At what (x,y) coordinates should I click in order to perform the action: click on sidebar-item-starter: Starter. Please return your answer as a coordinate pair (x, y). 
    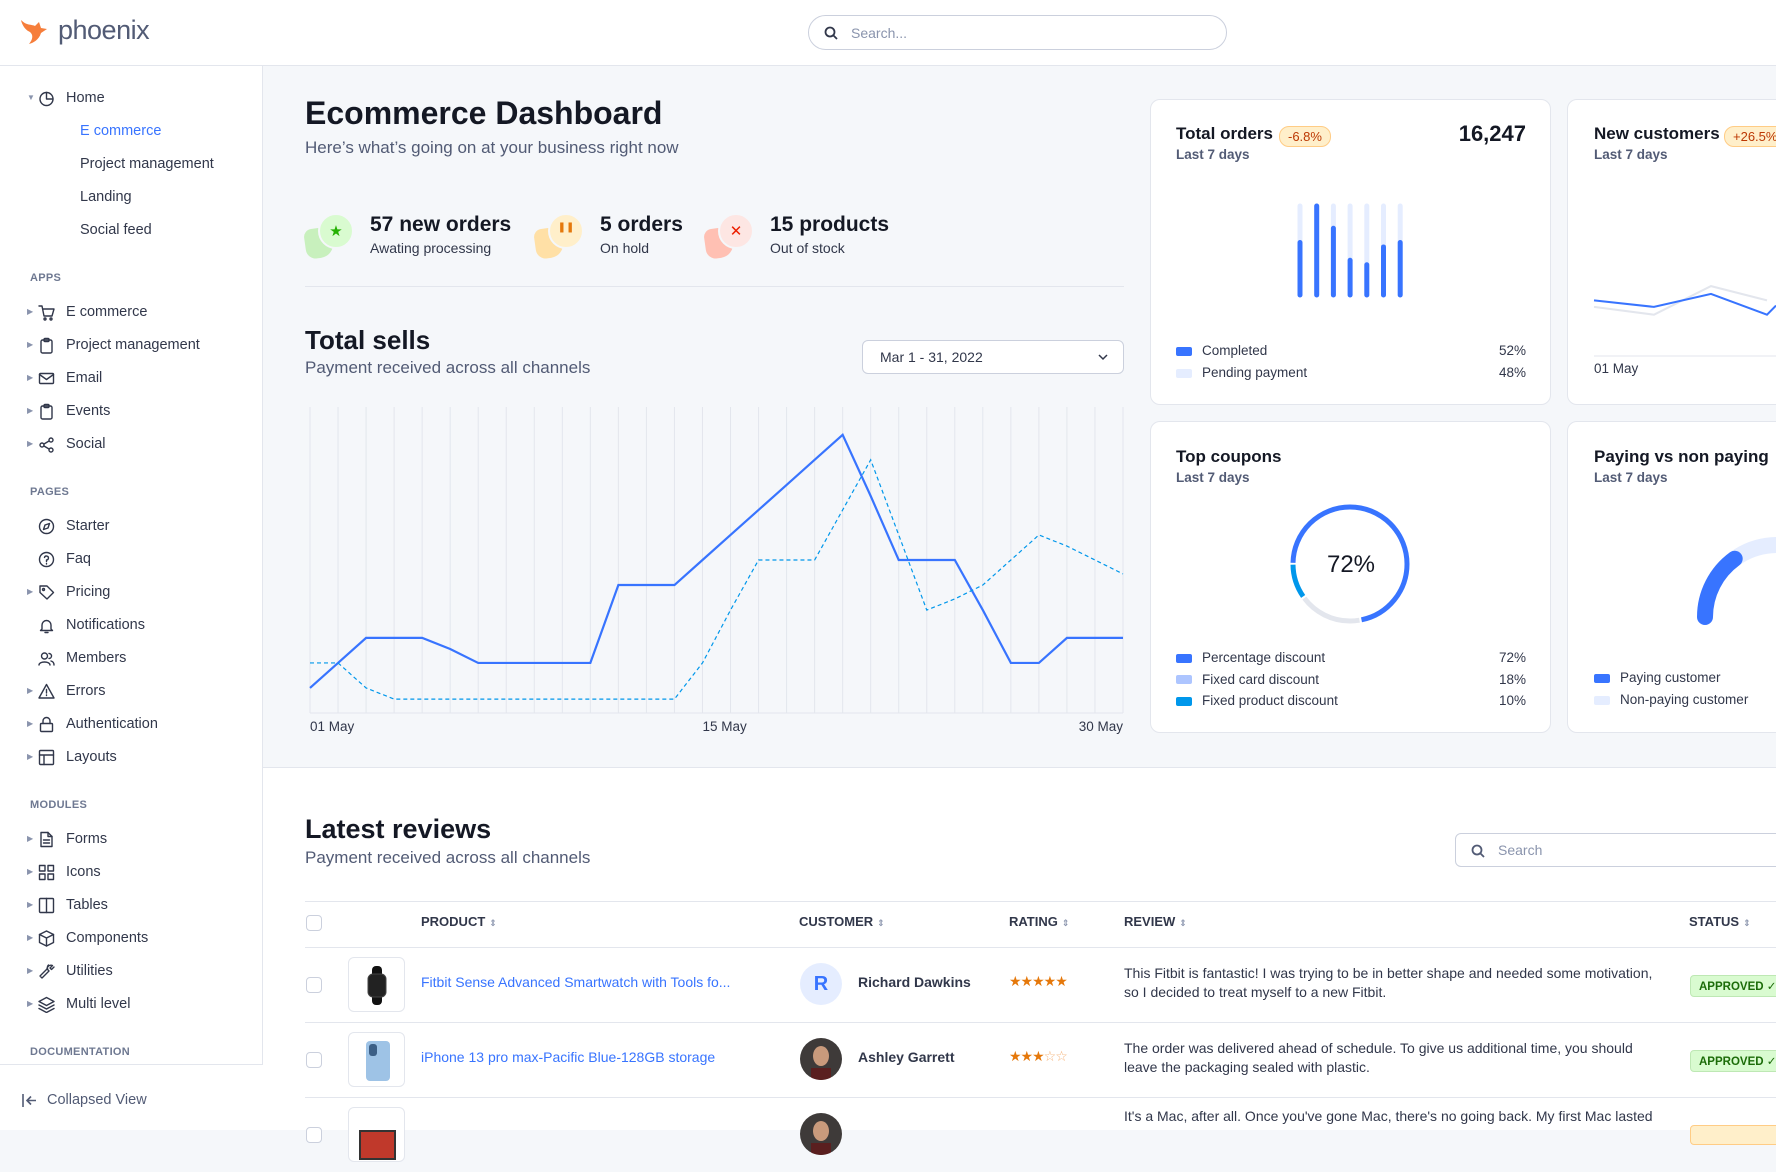
    Looking at the image, I should click on (131, 526).